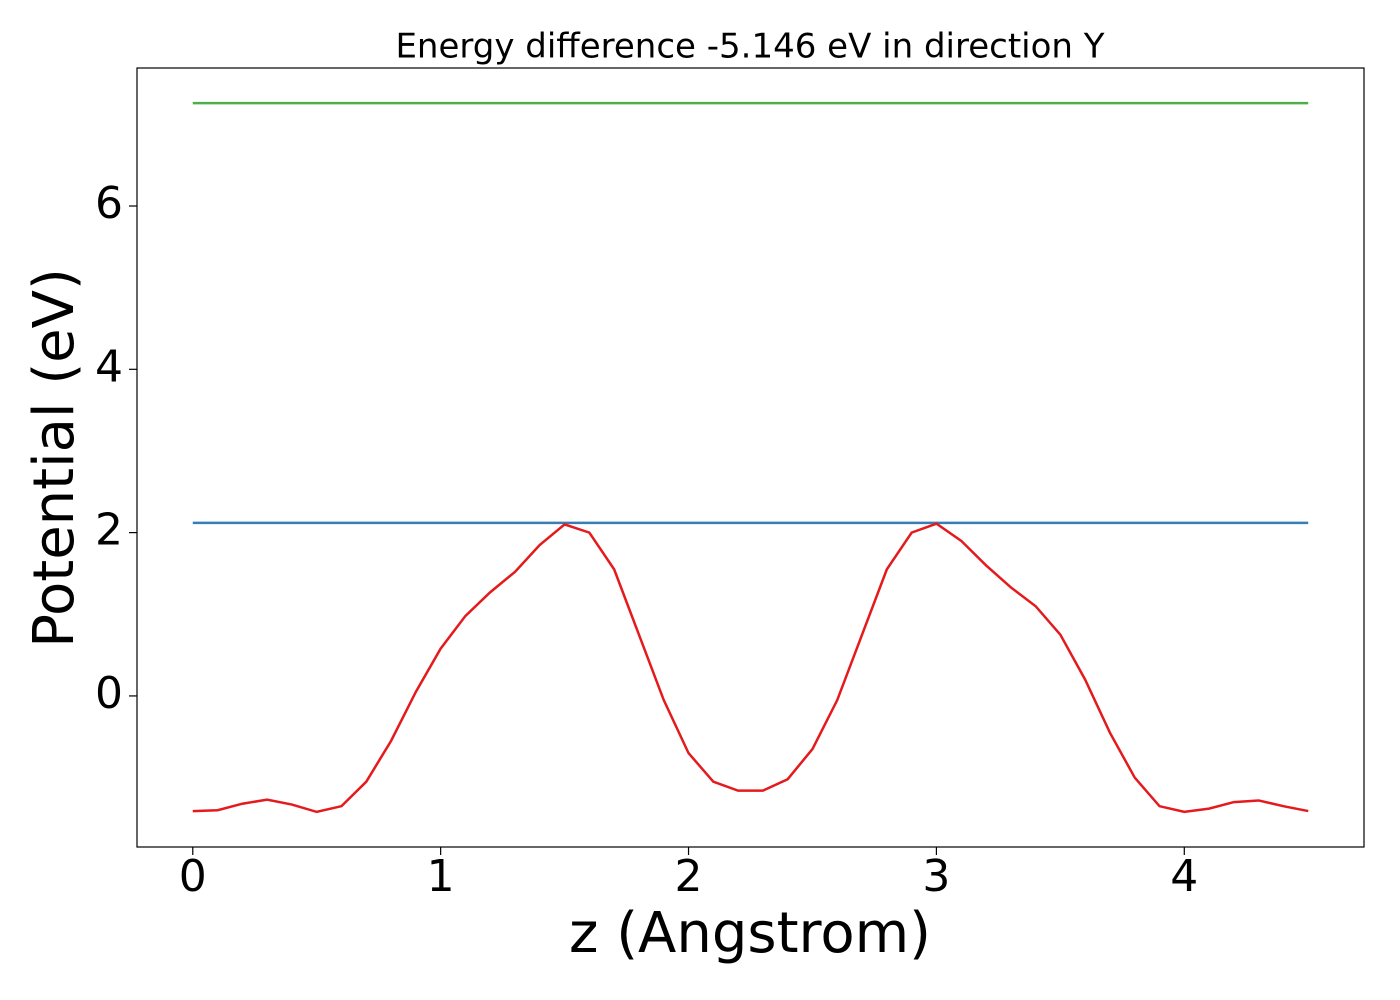 This screenshot has height=1000, width=1400. Describe the element at coordinates (109, 366) in the screenshot. I see `y-tick-label: 4` at that location.